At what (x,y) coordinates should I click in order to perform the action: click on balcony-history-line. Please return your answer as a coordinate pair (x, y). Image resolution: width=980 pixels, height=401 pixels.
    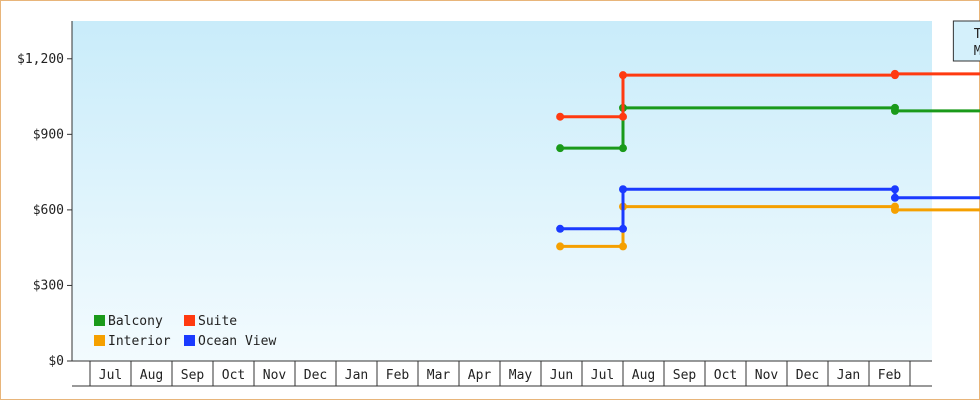
    Looking at the image, I should click on (770, 128).